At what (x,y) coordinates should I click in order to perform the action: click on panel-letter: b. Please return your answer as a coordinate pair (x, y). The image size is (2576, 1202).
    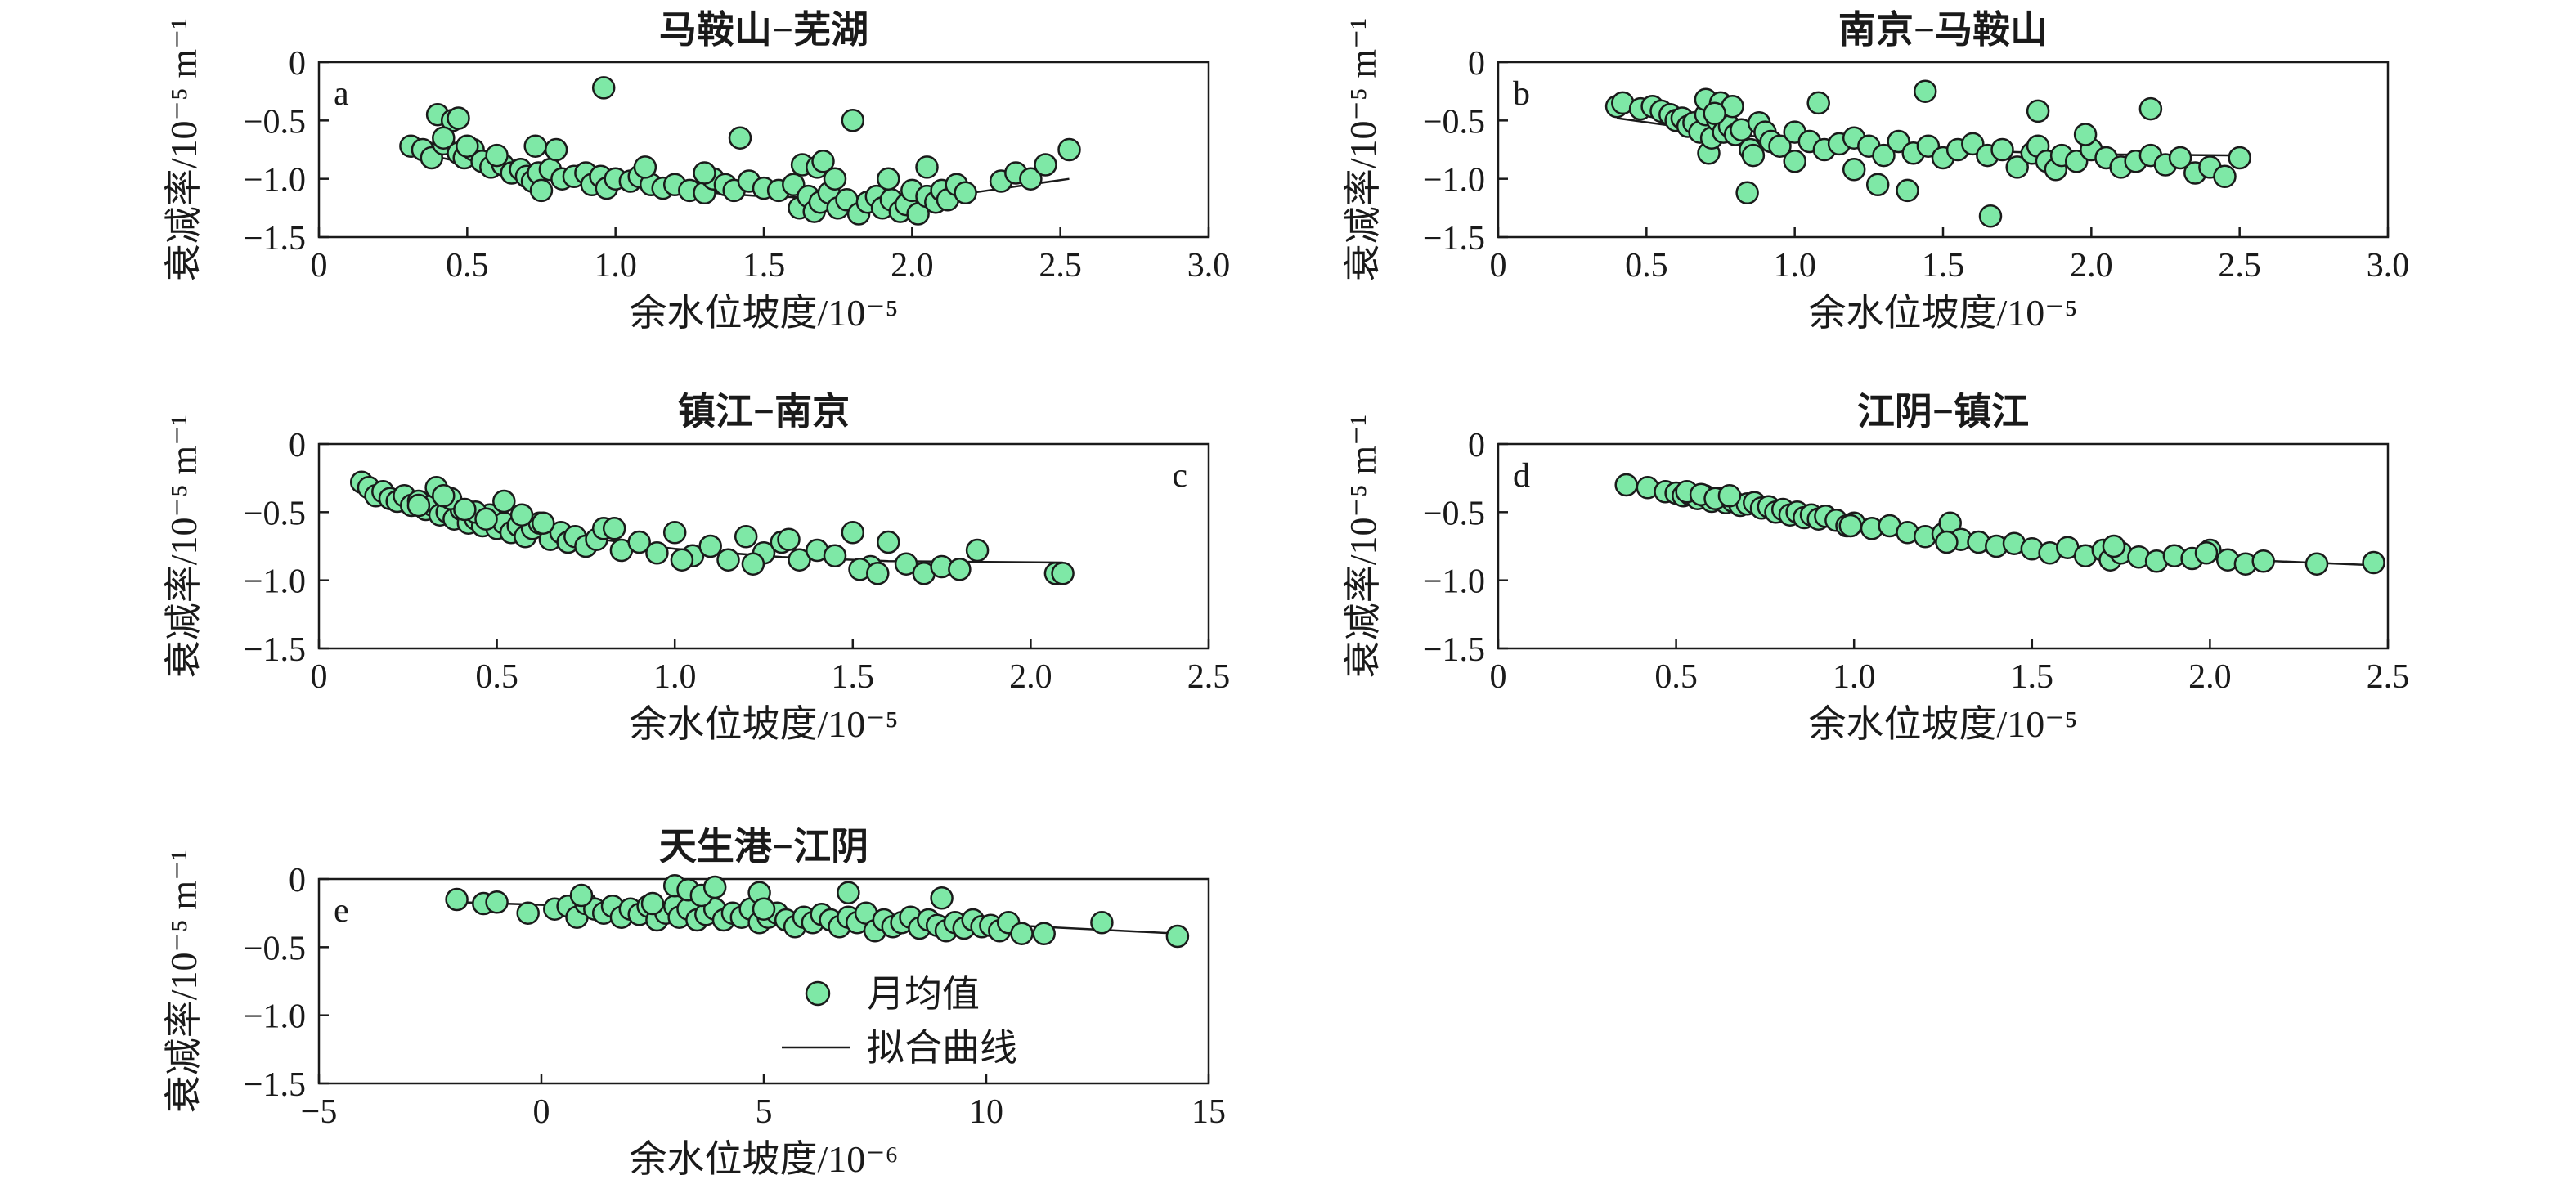
    Looking at the image, I should click on (1521, 94).